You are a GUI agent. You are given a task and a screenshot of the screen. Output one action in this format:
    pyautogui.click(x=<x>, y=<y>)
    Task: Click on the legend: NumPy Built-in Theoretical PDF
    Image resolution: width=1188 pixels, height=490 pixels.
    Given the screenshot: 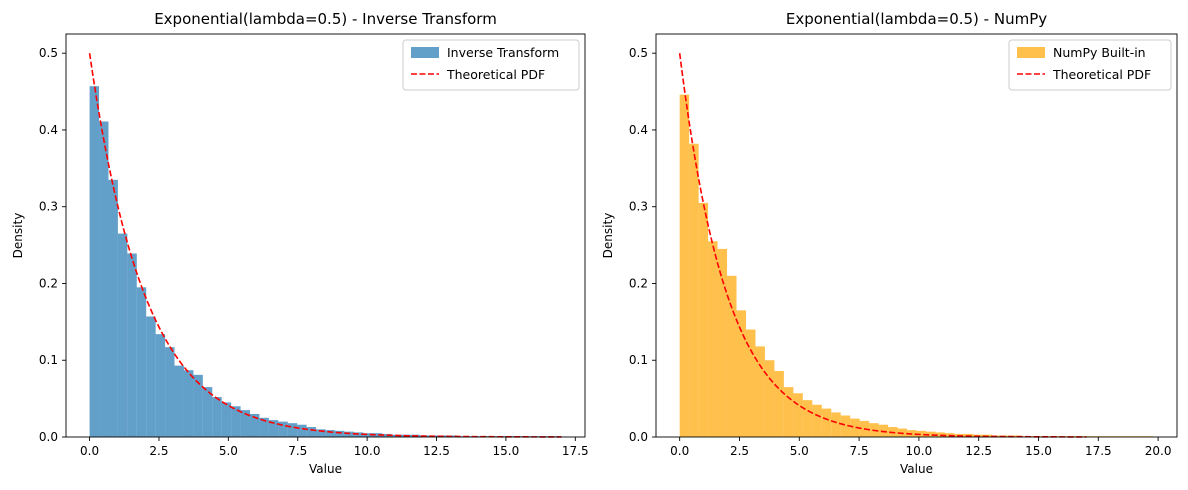 What is the action you would take?
    pyautogui.click(x=1090, y=65)
    